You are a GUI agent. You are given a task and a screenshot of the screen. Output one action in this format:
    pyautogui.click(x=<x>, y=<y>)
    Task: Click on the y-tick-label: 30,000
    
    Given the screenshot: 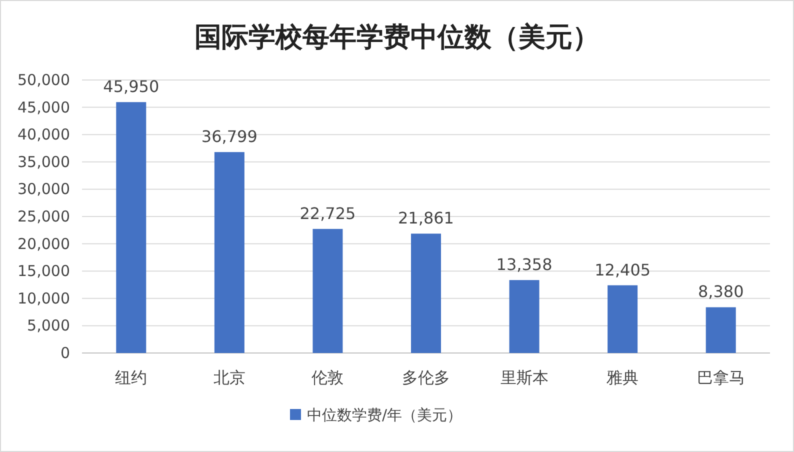 What is the action you would take?
    pyautogui.click(x=44, y=189)
    